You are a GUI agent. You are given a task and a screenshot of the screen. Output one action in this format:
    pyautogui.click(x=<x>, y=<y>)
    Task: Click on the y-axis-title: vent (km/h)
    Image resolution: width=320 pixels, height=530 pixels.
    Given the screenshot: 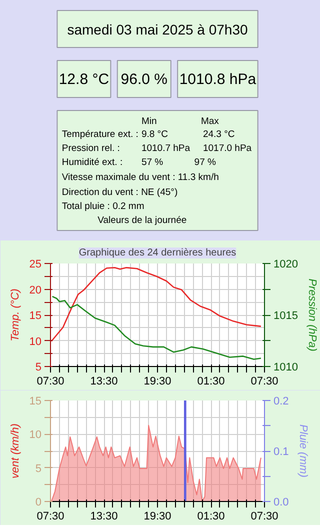 What is the action you would take?
    pyautogui.click(x=15, y=451)
    